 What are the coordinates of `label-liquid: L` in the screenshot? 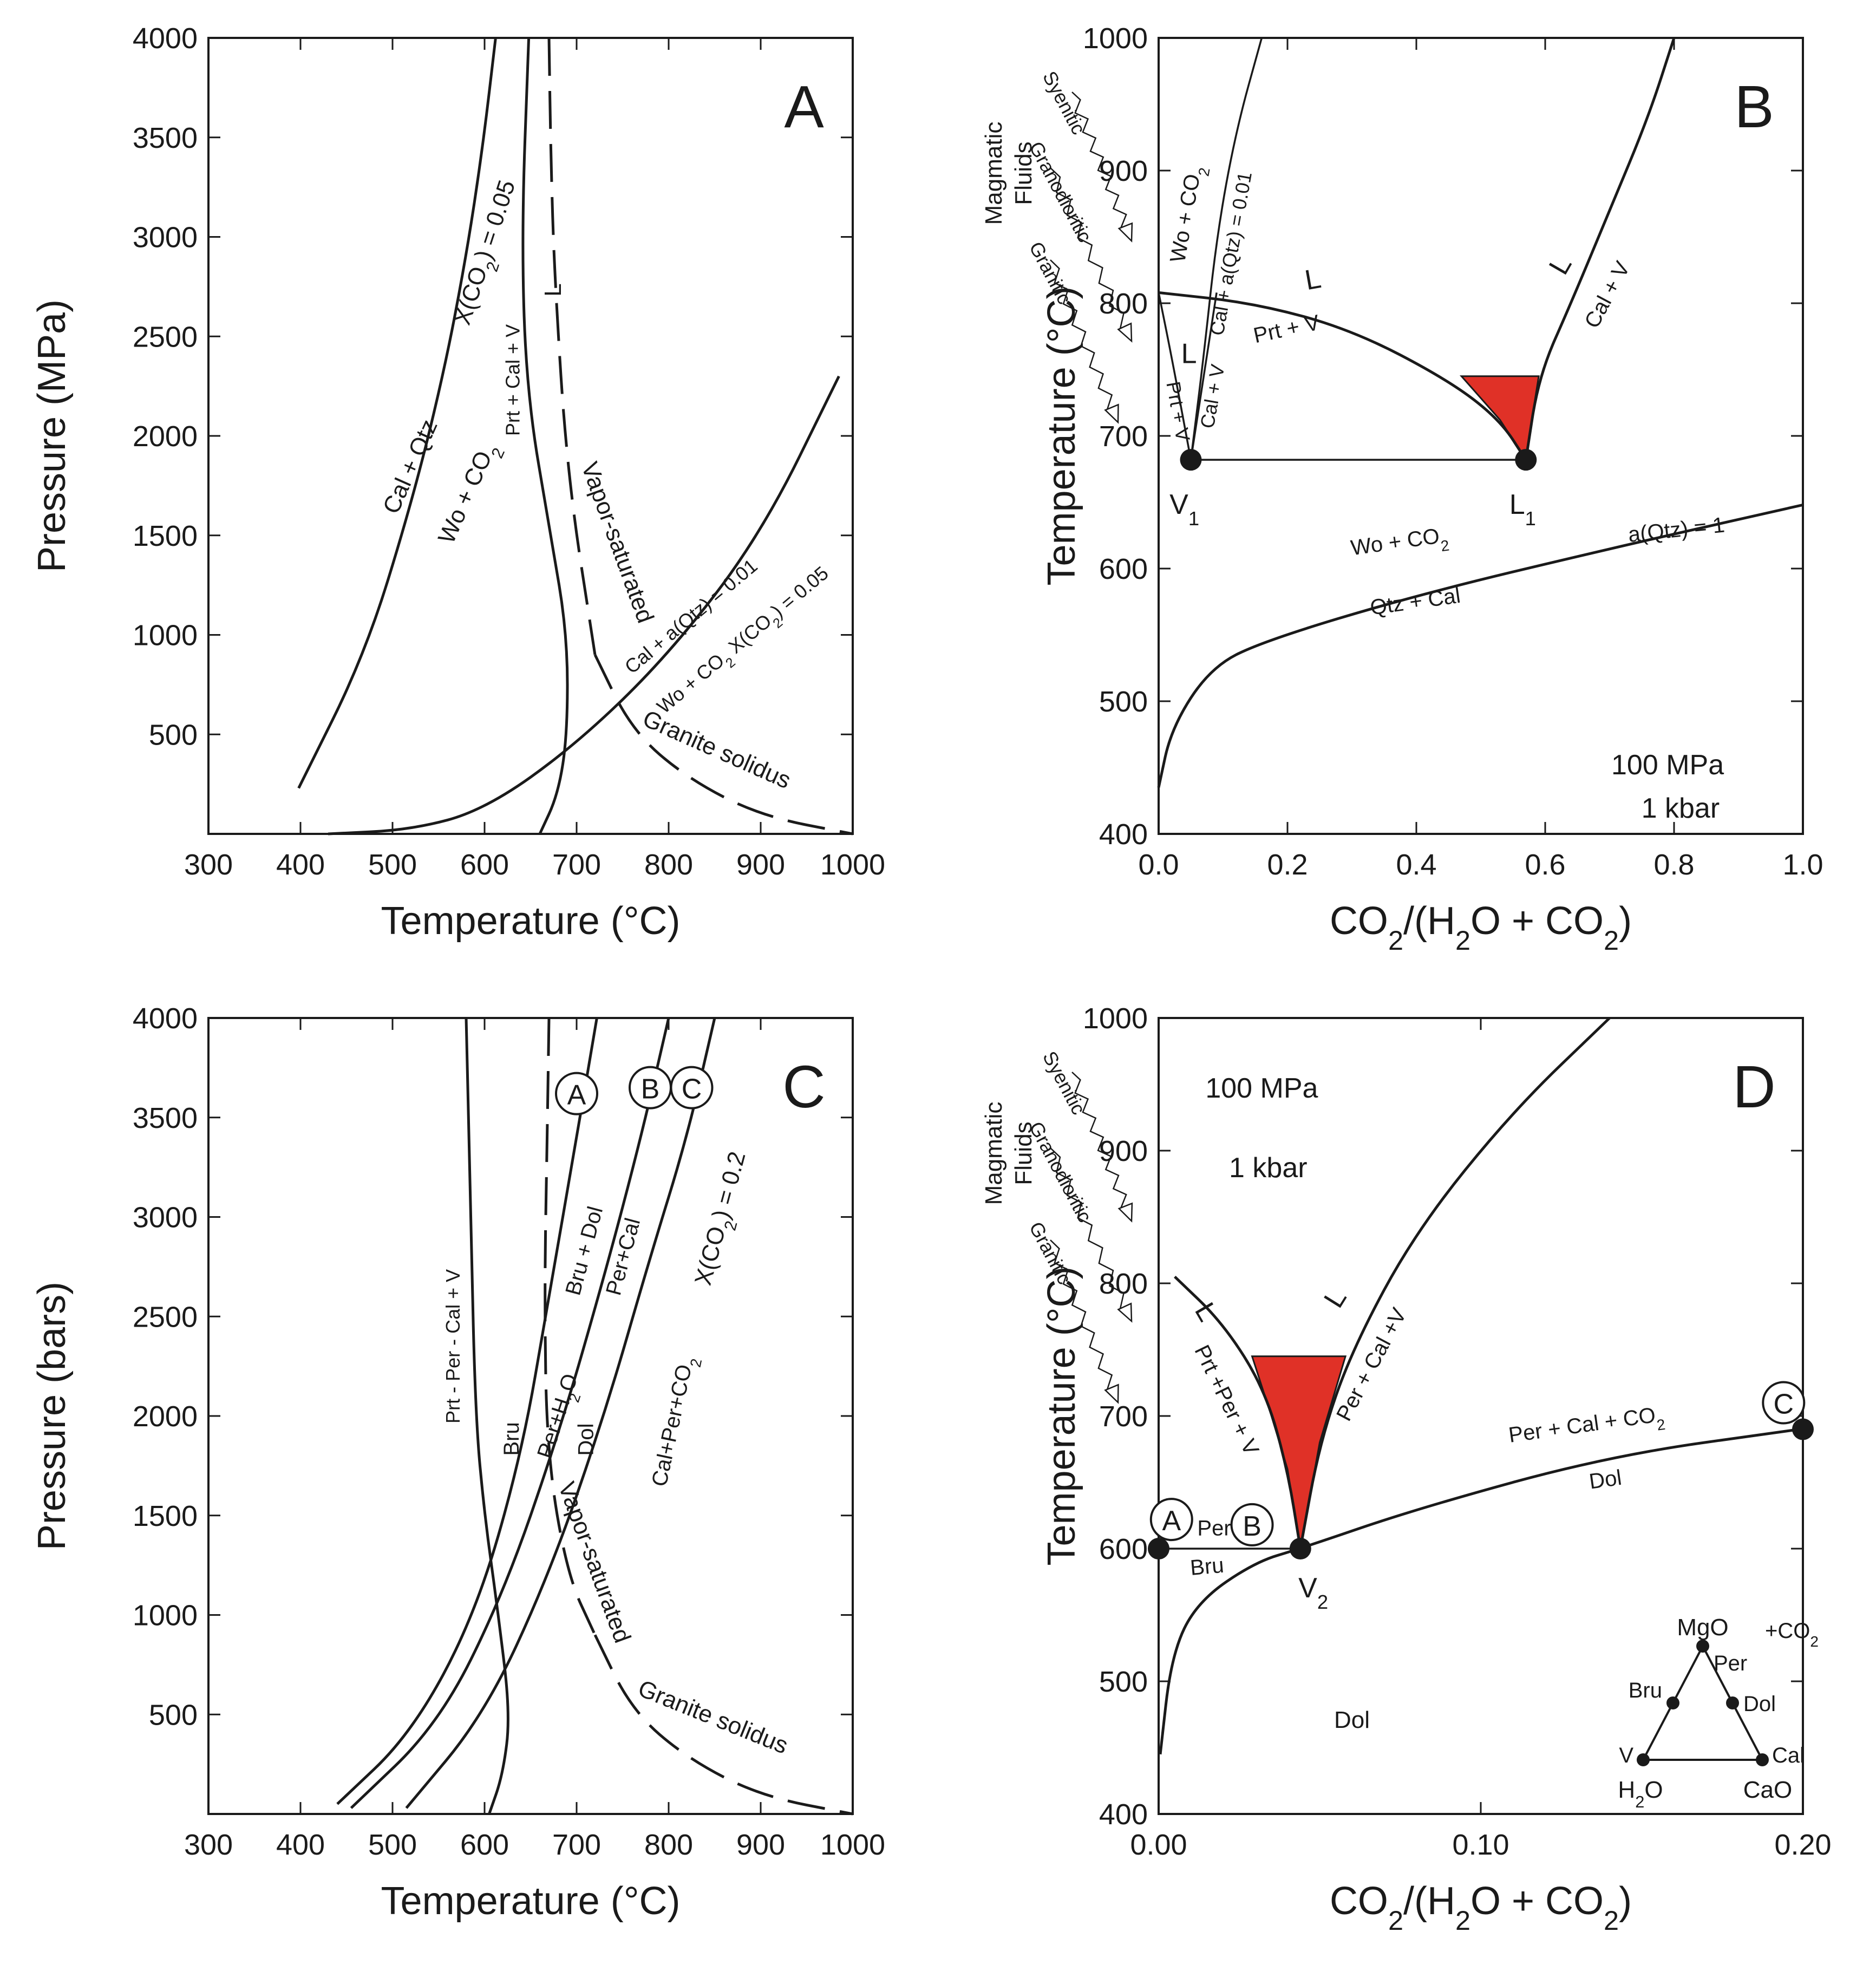 It's located at (553, 289).